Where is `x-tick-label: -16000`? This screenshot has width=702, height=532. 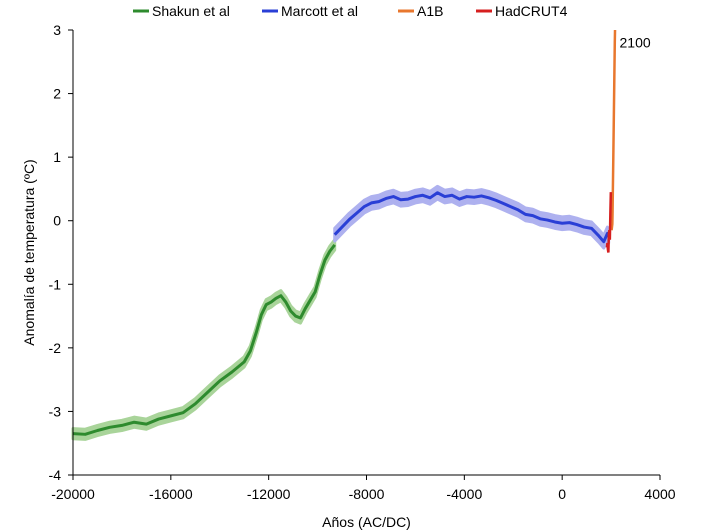 x-tick-label: -16000 is located at coordinates (171, 494).